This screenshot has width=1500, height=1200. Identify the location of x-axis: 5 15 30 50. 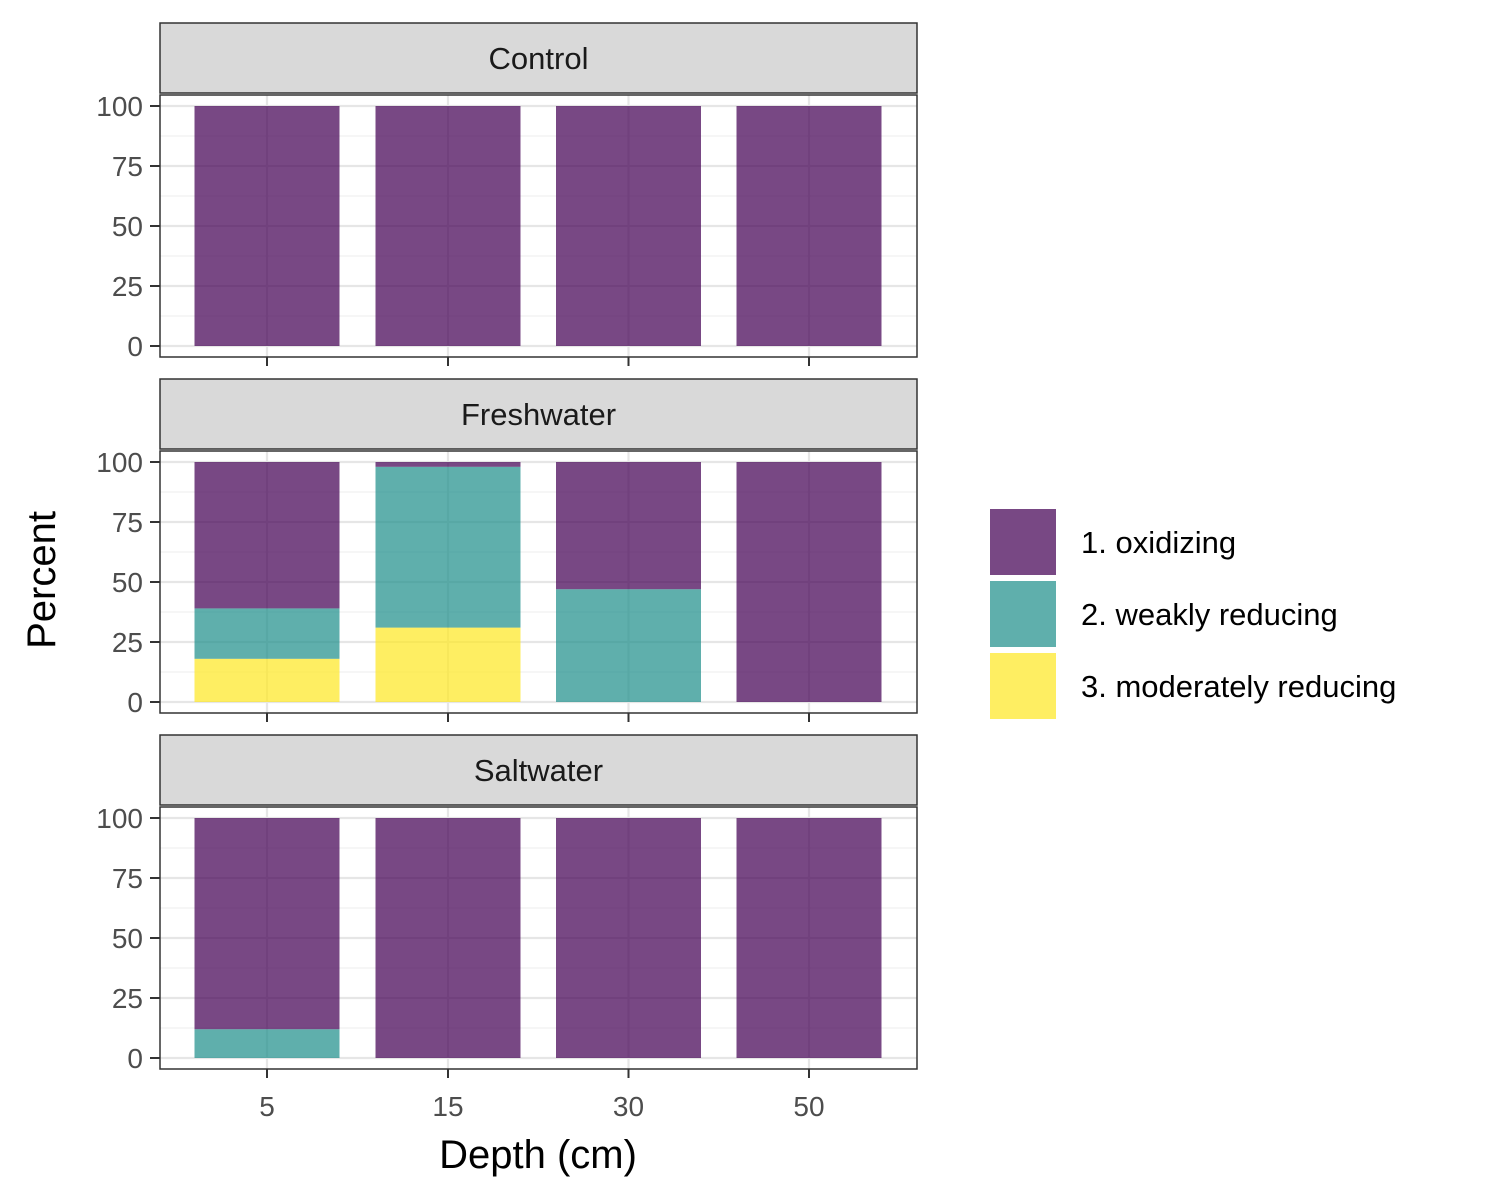
(541, 1106).